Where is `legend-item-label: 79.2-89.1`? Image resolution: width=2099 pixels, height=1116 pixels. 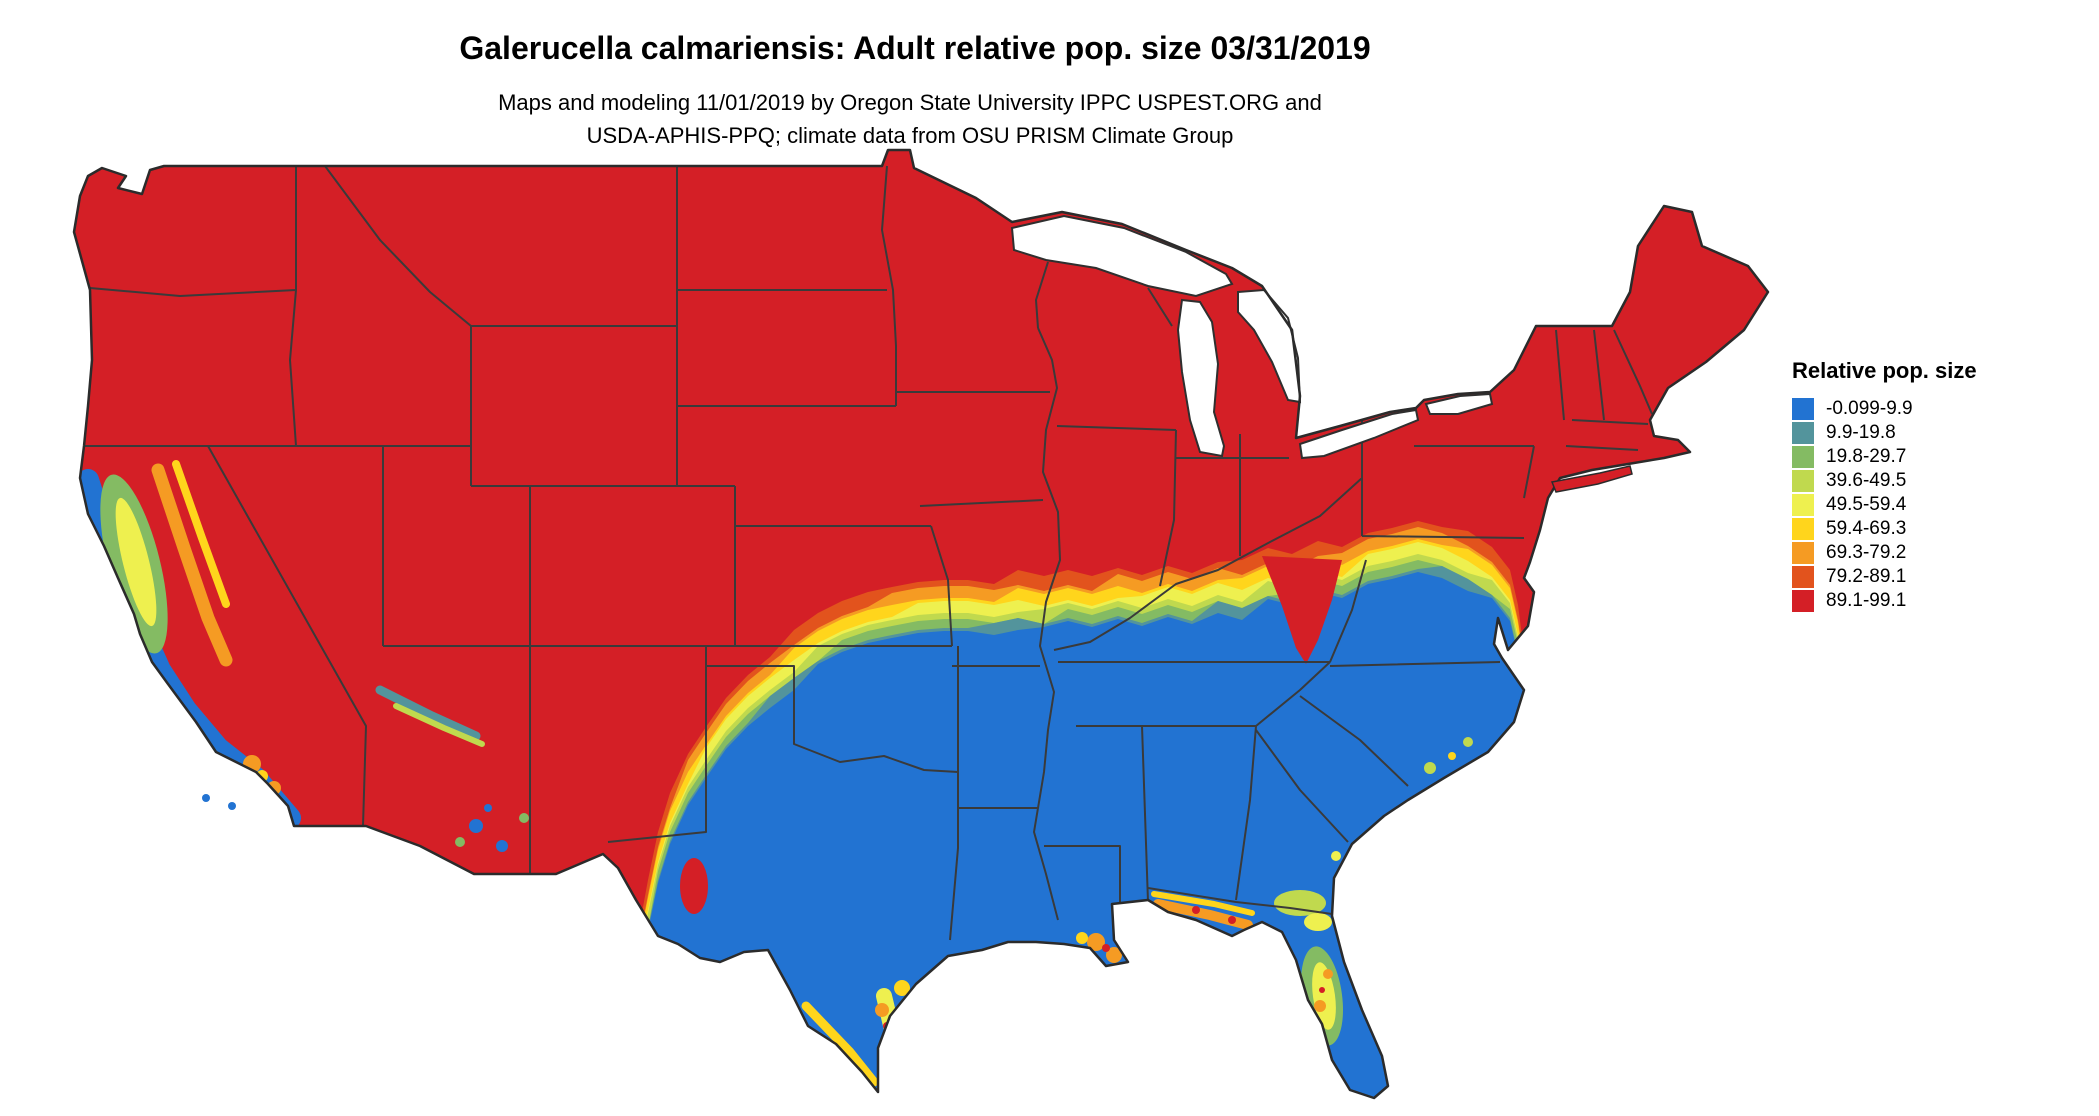 legend-item-label: 79.2-89.1 is located at coordinates (1866, 576).